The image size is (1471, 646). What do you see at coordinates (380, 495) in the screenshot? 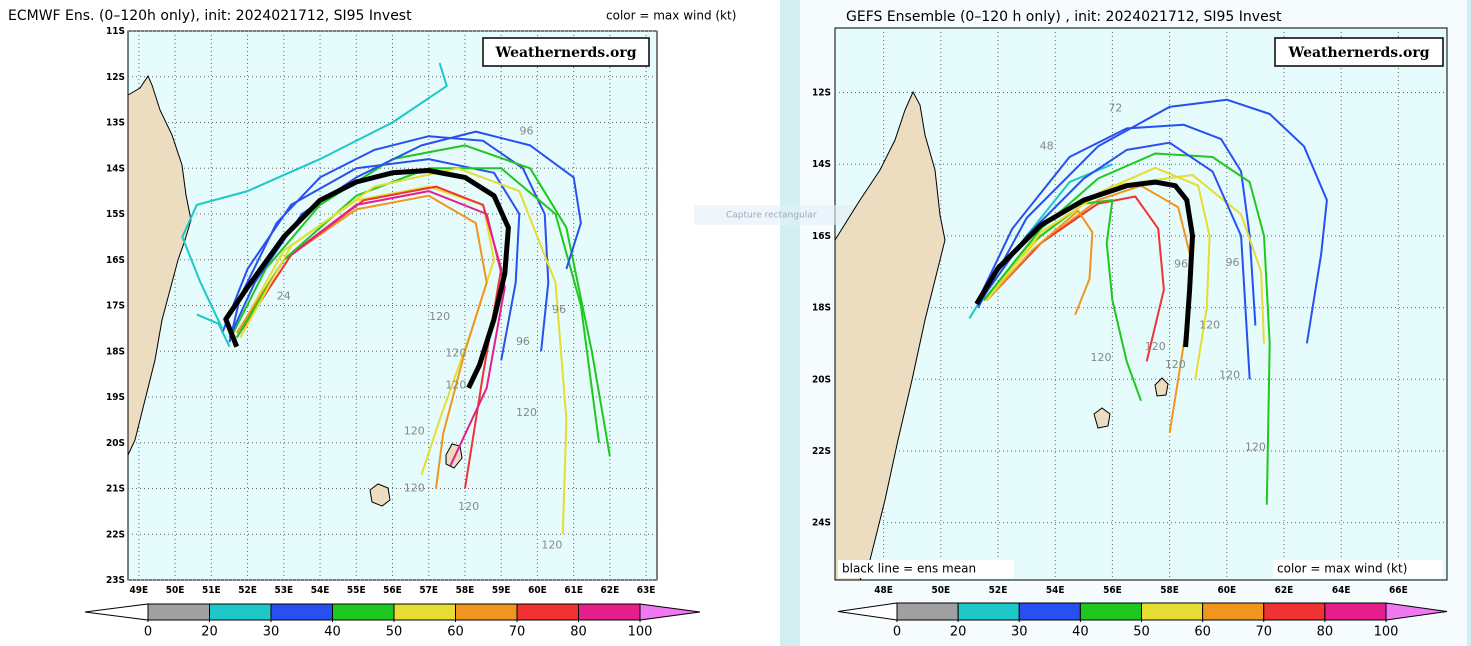
I see `reunion` at bounding box center [380, 495].